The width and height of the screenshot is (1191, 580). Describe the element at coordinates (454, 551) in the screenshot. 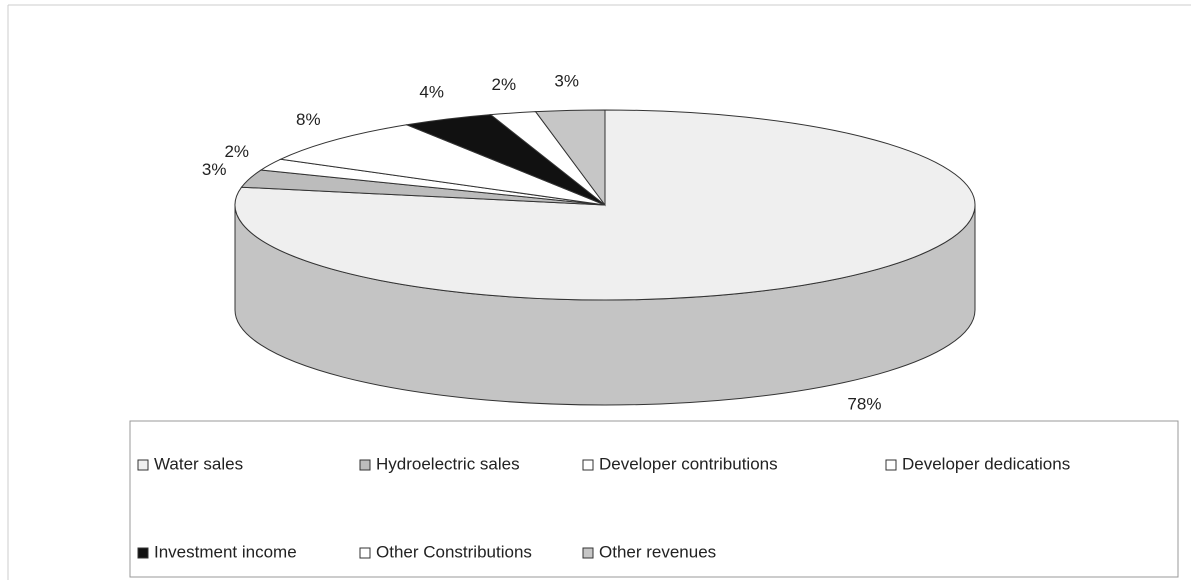

I see `legend-label: Other Constributions` at that location.